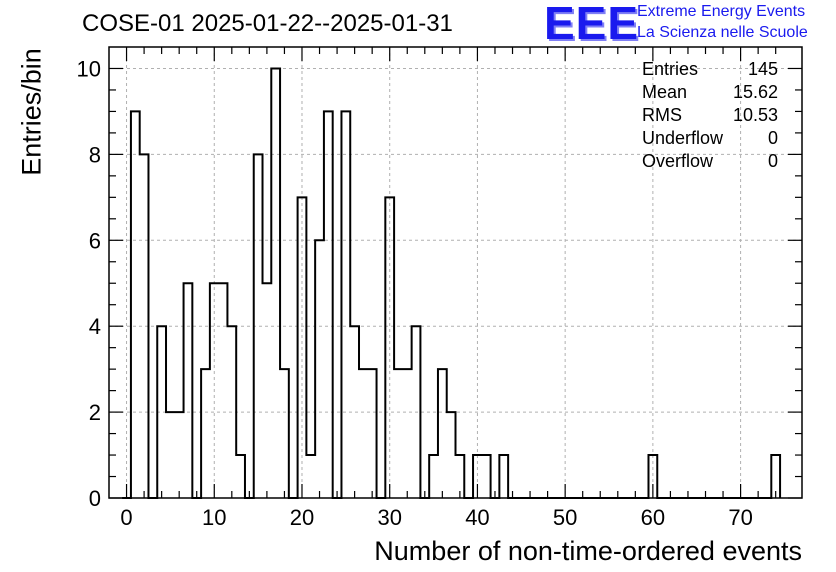 The height and width of the screenshot is (572, 836). Describe the element at coordinates (670, 69) in the screenshot. I see `stat-label: Entries` at that location.